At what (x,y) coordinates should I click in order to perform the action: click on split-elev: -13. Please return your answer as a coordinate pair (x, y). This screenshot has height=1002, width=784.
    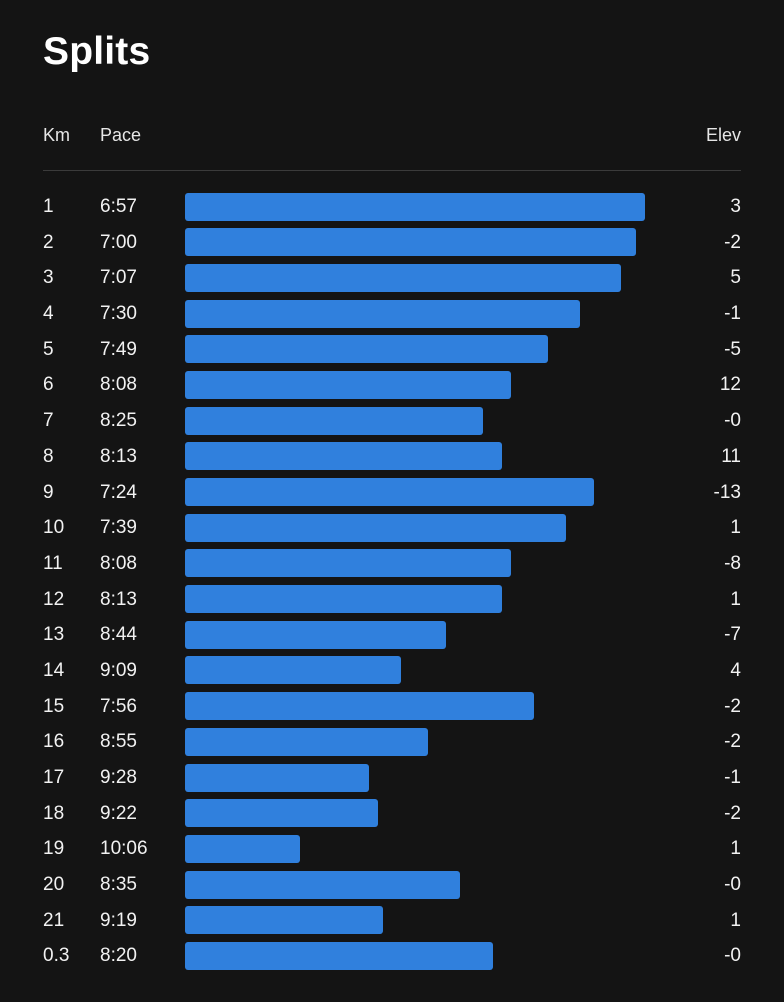
    Looking at the image, I should click on (727, 492).